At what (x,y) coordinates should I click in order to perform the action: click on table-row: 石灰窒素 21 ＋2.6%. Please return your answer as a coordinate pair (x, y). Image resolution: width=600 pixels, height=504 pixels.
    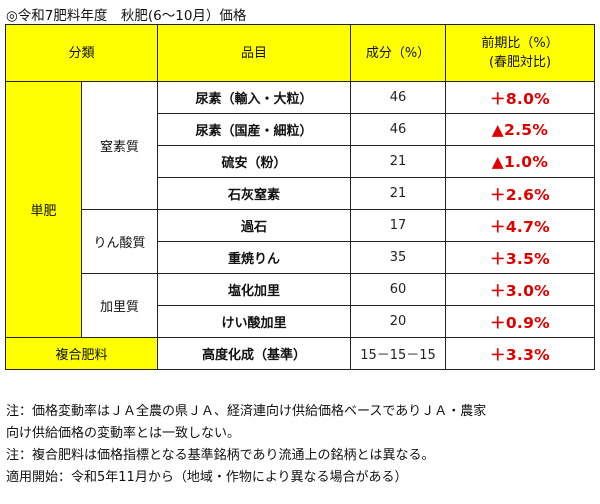
    Looking at the image, I should click on (301, 193).